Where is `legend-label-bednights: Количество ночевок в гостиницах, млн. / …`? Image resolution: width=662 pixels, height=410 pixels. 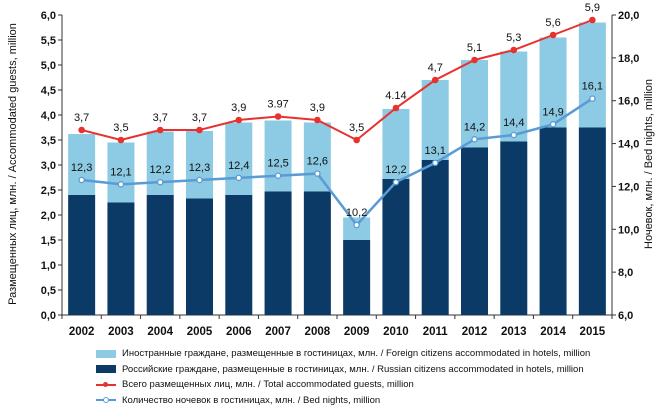
legend-label-bednights: Количество ночевок в гостиницах, млн. / … is located at coordinates (251, 400).